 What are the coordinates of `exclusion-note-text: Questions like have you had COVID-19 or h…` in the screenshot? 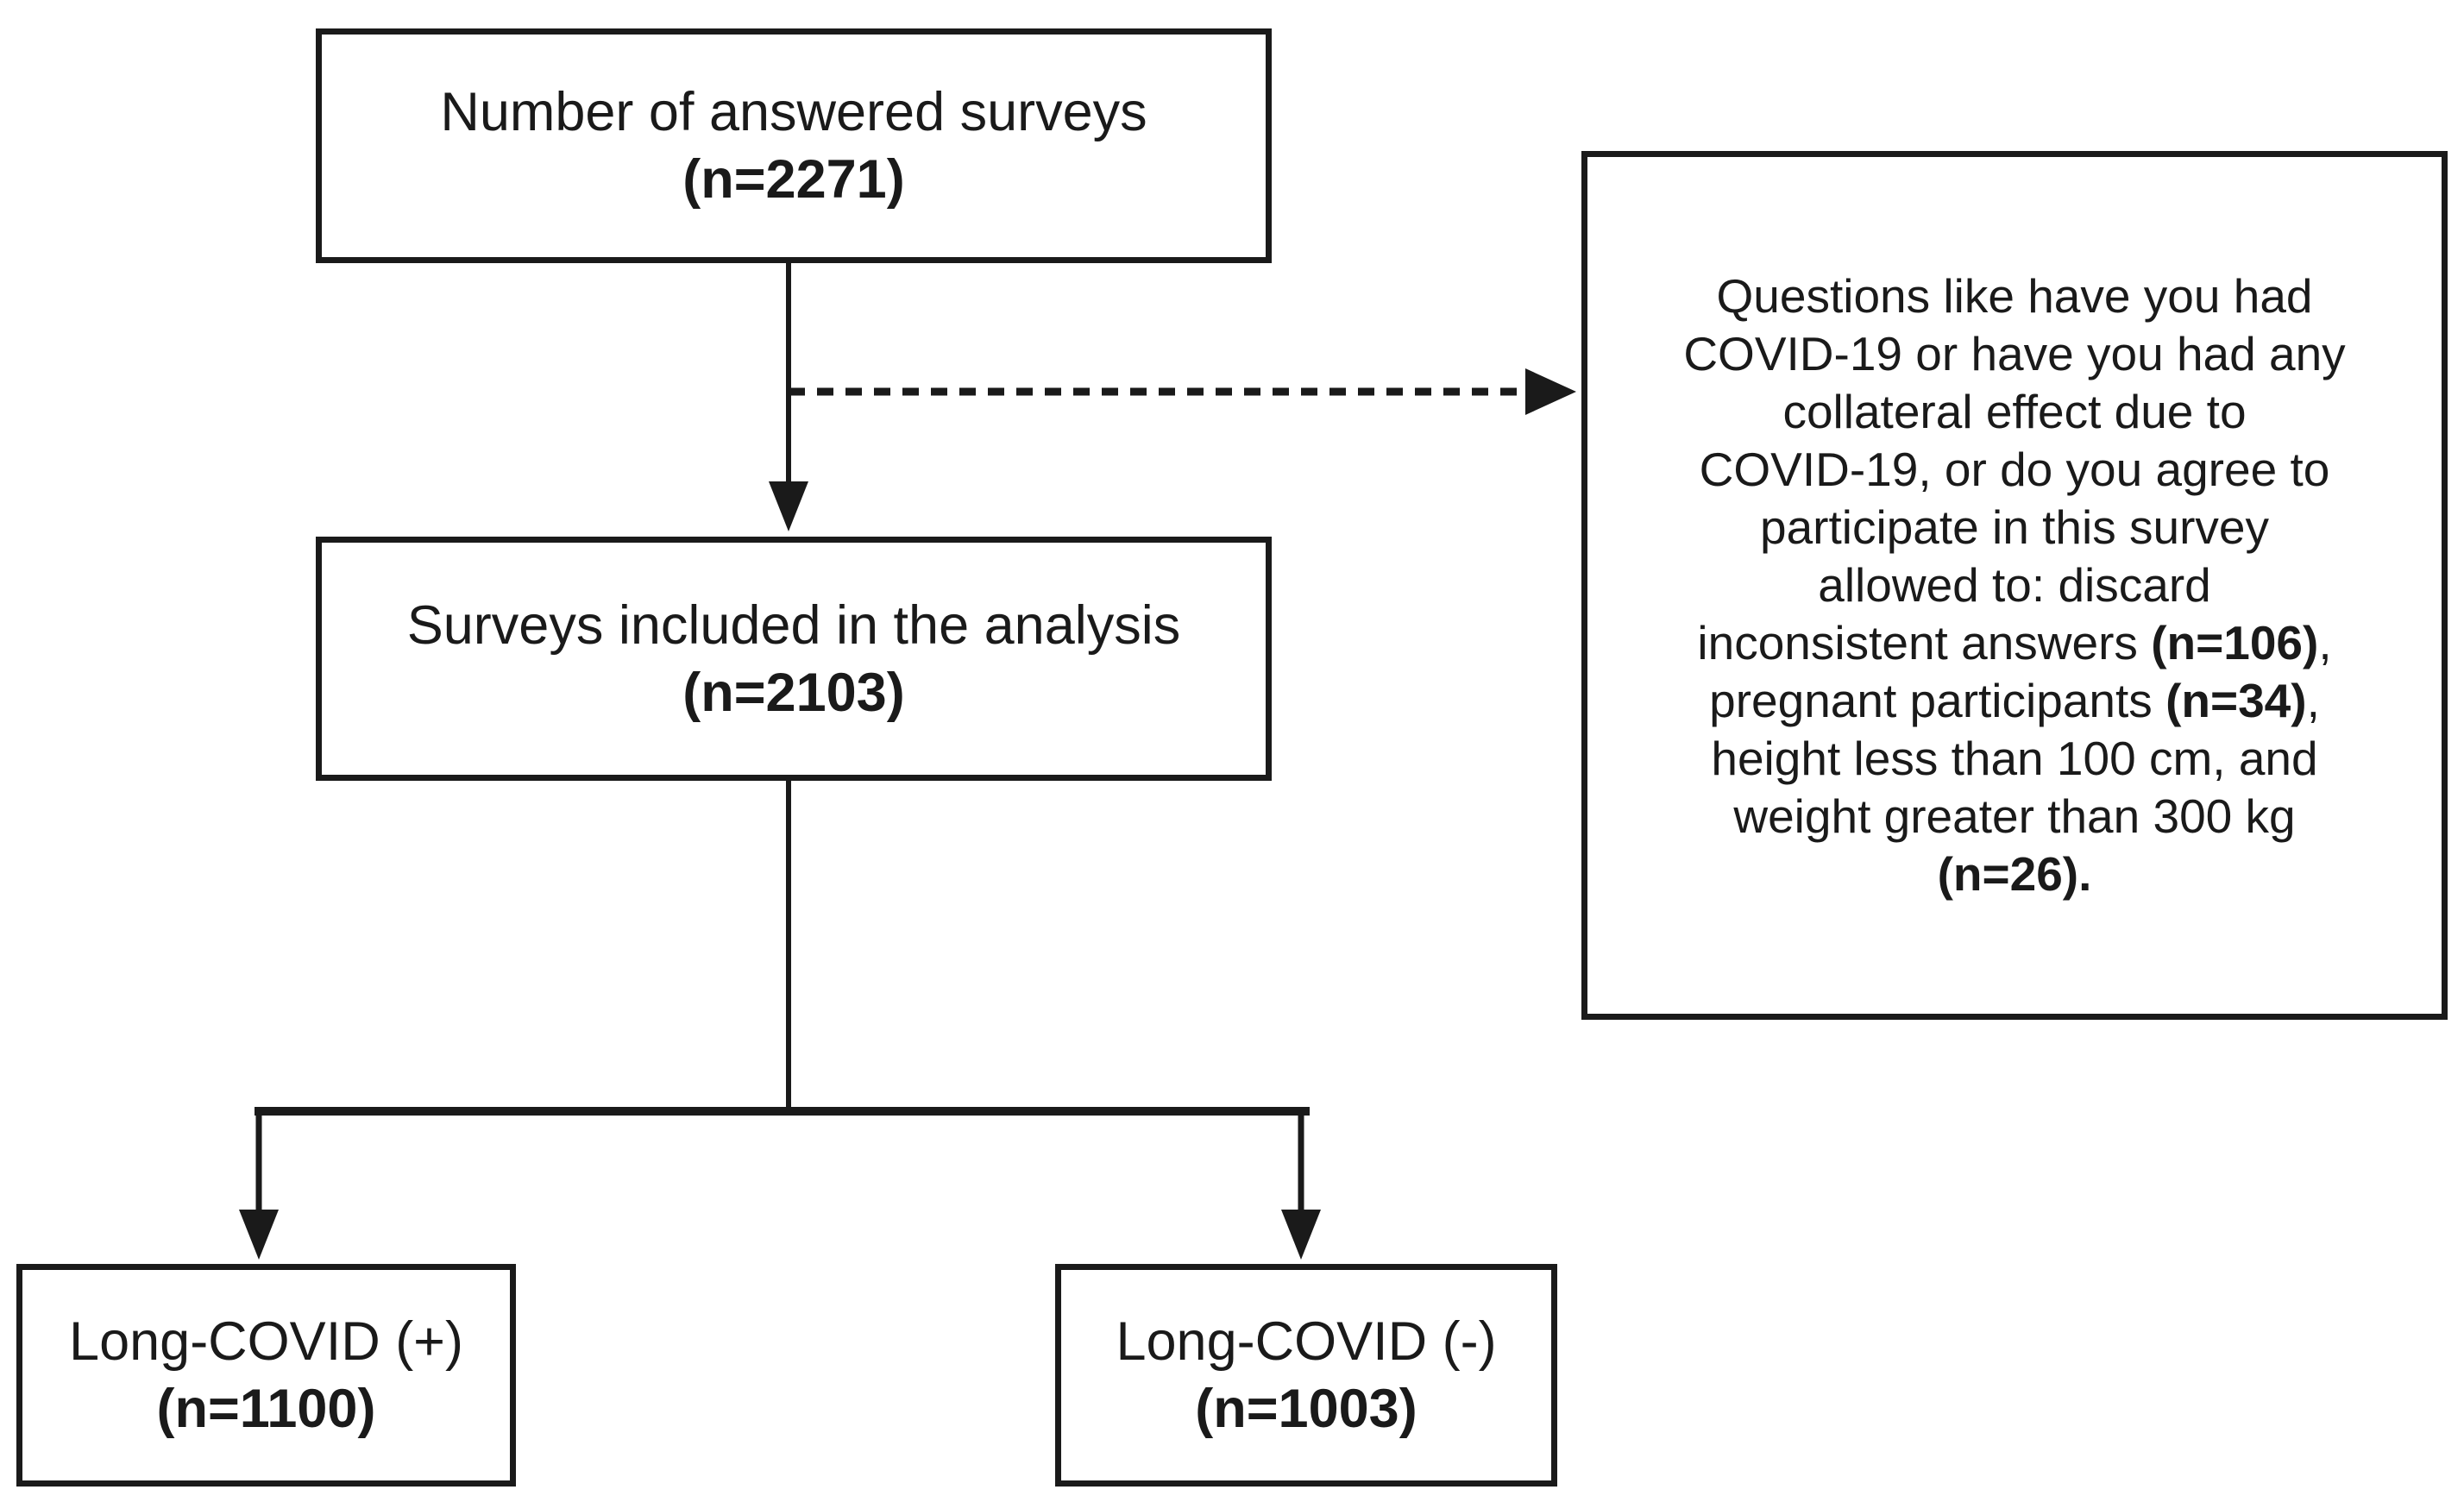 It's located at (2015, 585).